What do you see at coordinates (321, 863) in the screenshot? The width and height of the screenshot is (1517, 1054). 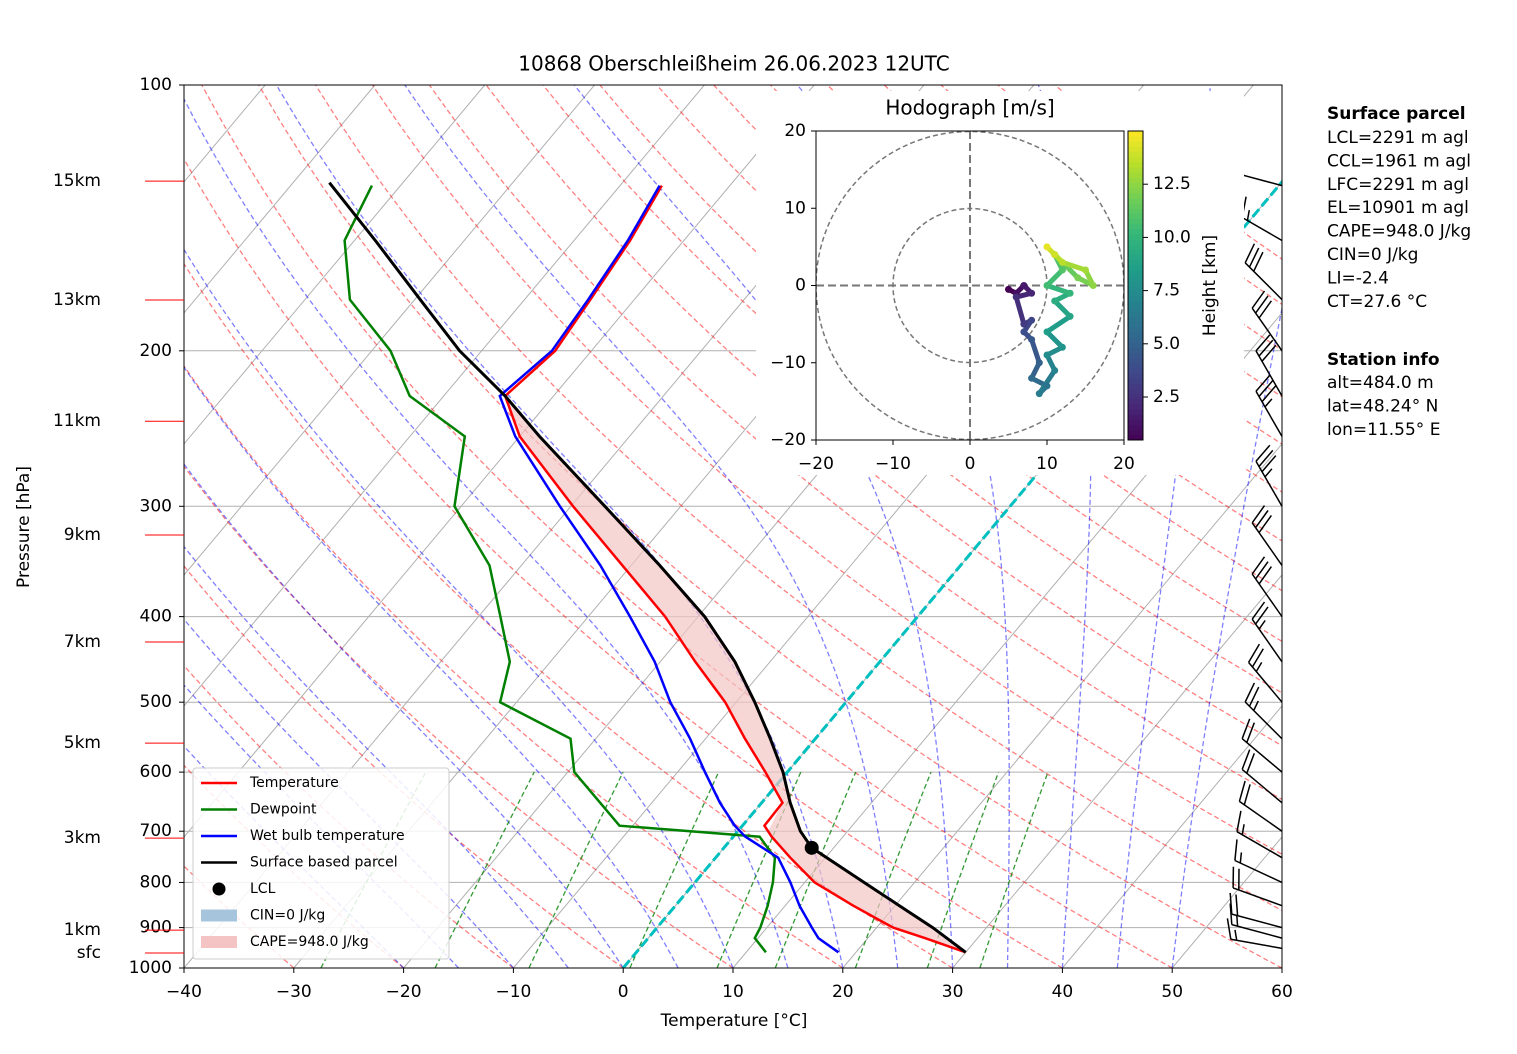 I see `legend-box` at bounding box center [321, 863].